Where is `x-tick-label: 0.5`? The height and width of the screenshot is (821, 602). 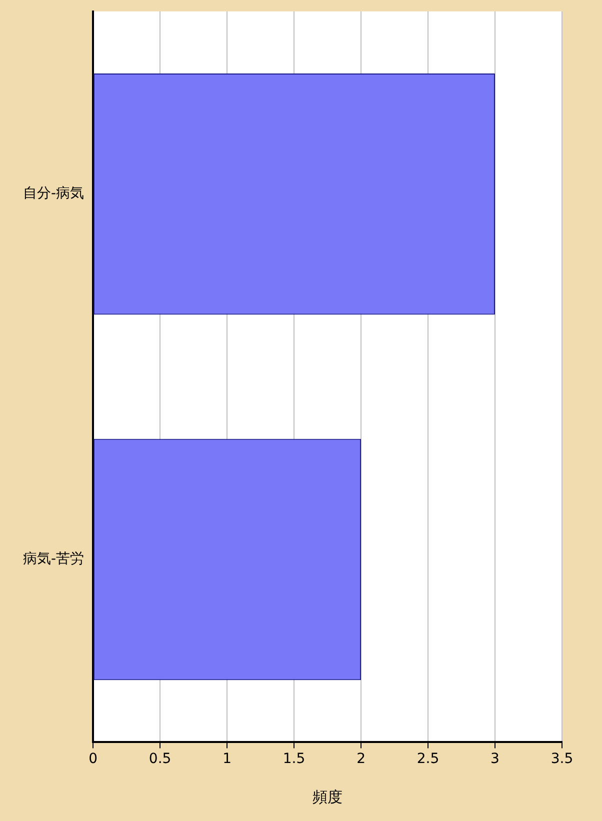 x-tick-label: 0.5 is located at coordinates (160, 759).